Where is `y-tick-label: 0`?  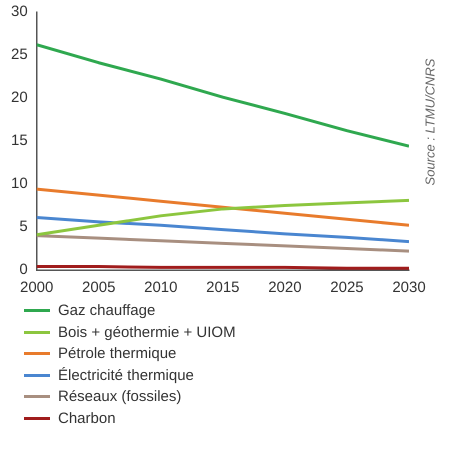 y-tick-label: 0 is located at coordinates (23, 269).